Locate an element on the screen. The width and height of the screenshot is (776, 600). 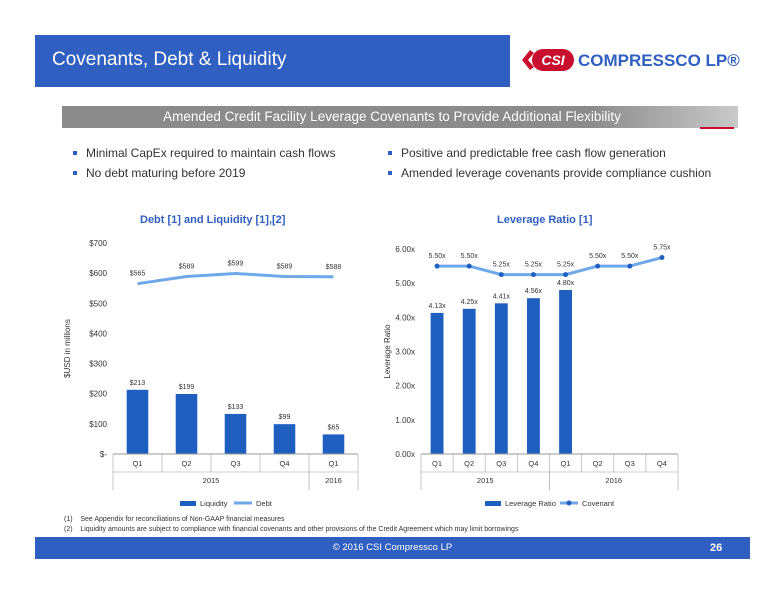
subtitle-banner is located at coordinates (400, 117).